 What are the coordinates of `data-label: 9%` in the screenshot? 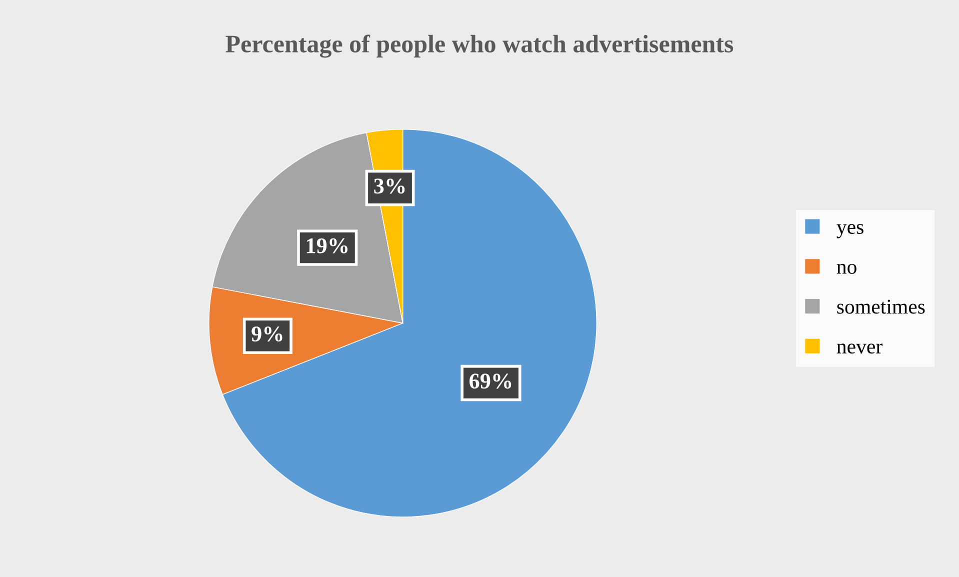 It's located at (267, 334).